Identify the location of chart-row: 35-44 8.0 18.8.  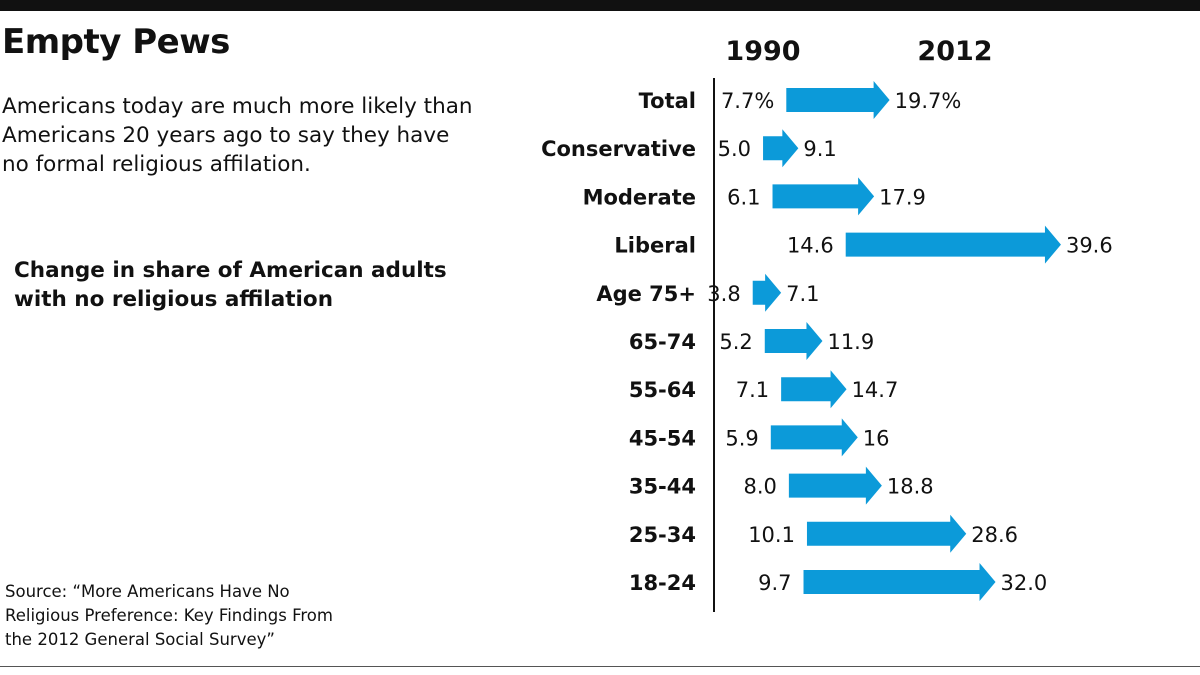
(781, 485).